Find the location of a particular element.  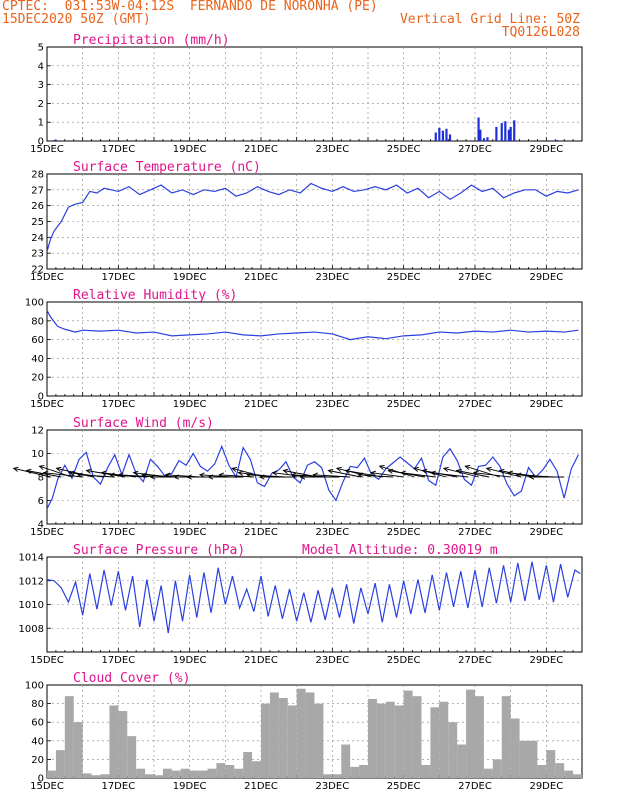

precipitation-xtick-label: 17DEC is located at coordinates (118, 149).